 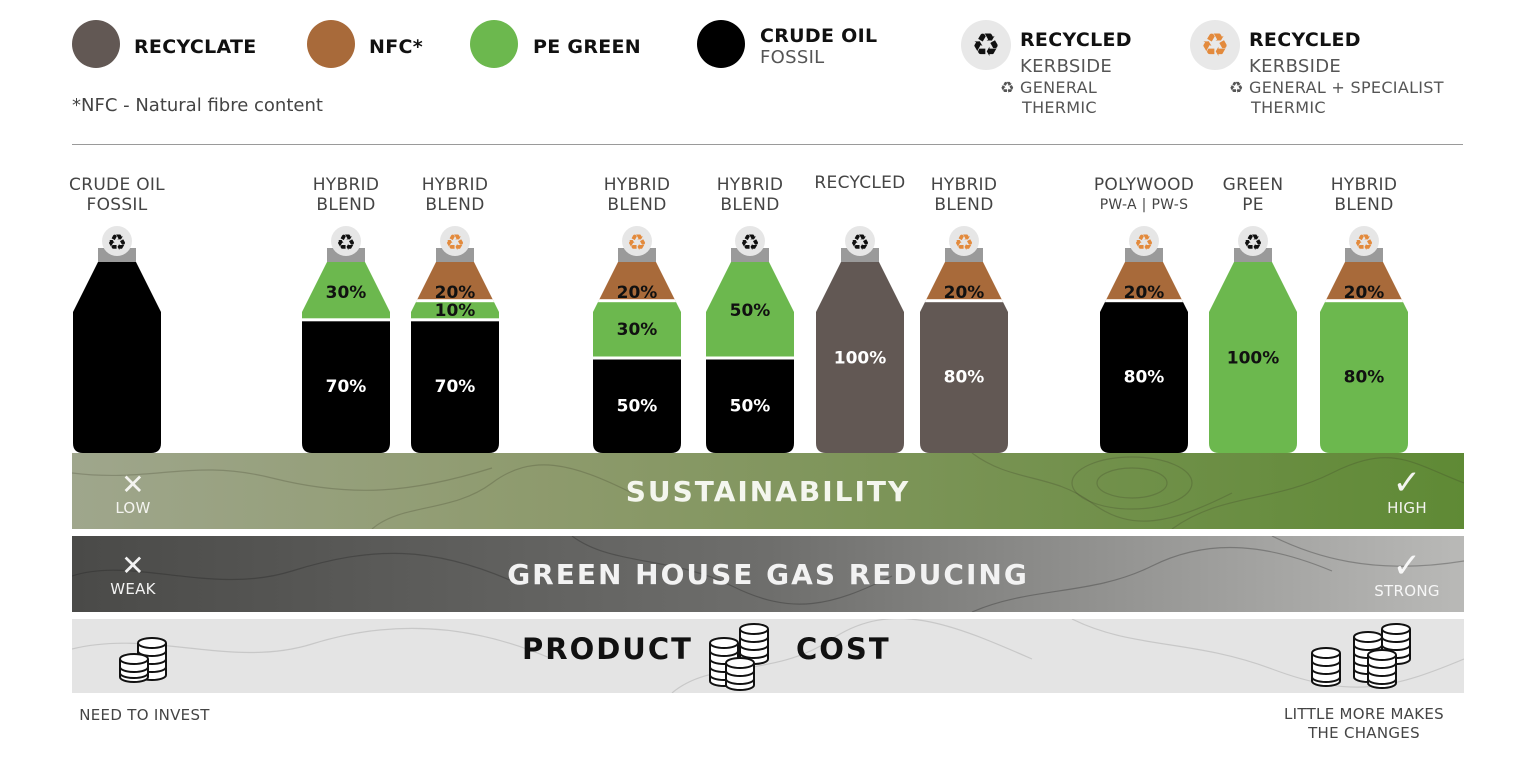 I want to click on bottle: ♻ 20% 30% 50%, so click(x=637, y=339).